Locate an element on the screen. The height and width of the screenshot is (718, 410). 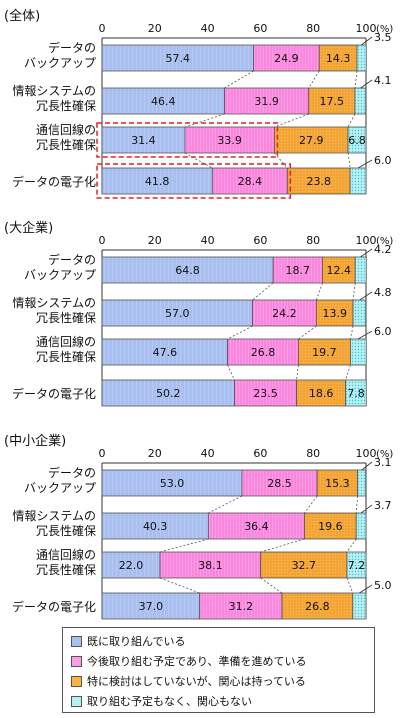
highlight-box is located at coordinates (194, 181).